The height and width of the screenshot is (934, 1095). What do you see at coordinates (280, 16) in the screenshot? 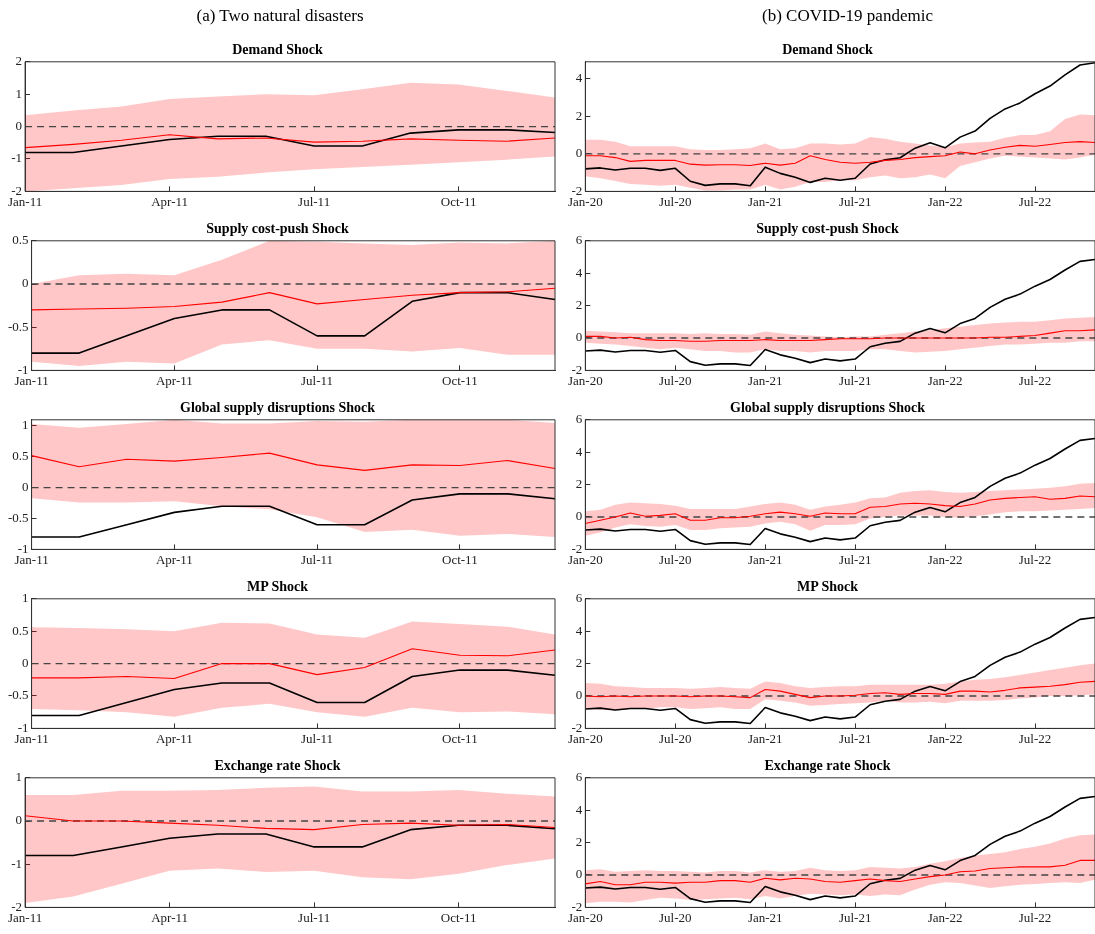
I see `text: (a) Two natural disasters` at bounding box center [280, 16].